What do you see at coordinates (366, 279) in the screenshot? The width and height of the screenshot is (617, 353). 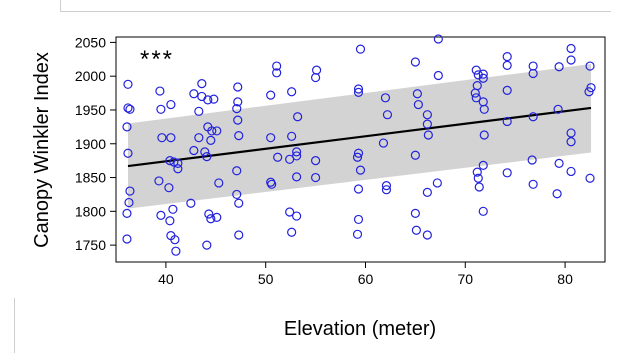 I see `x-tick-label: 60` at bounding box center [366, 279].